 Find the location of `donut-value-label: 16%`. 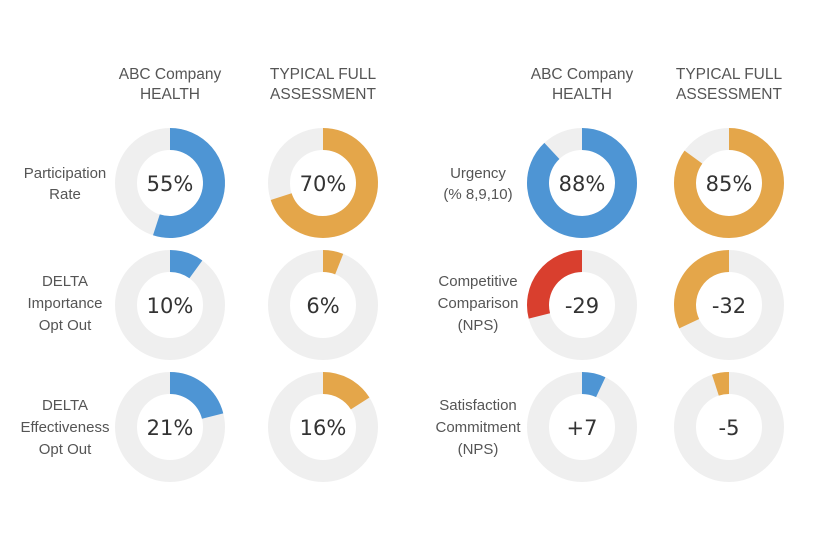

donut-value-label: 16% is located at coordinates (323, 428).